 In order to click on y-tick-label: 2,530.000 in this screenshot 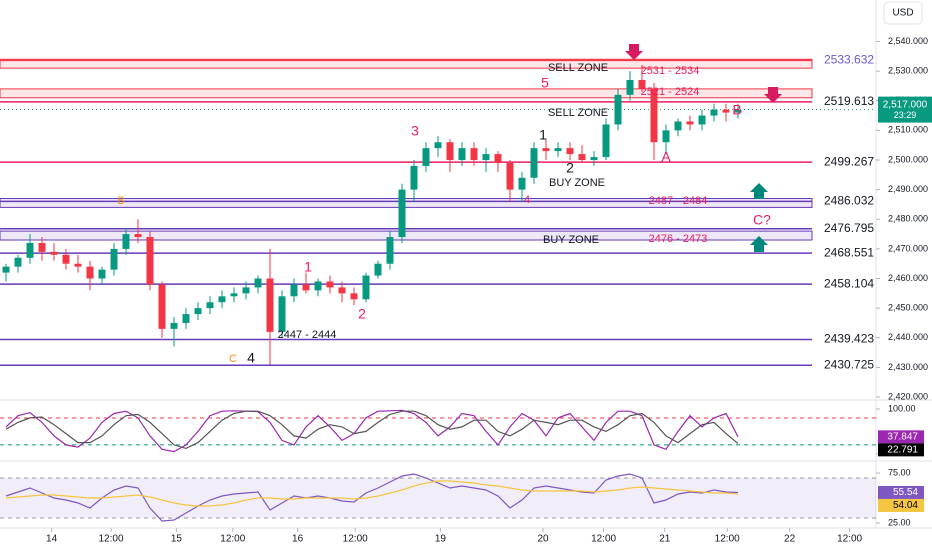, I will do `click(908, 70)`.